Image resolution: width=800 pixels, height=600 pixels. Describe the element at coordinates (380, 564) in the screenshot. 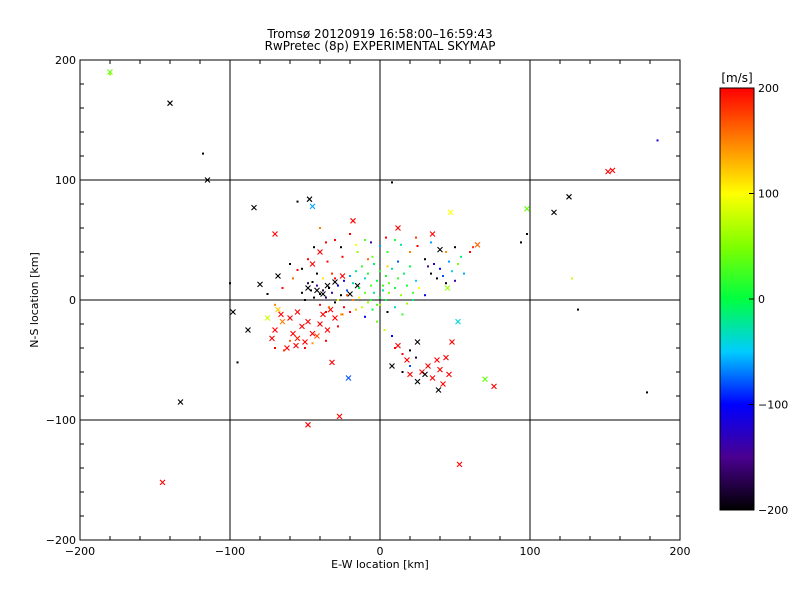

I see `x-axis-label: E-W location [km]` at that location.